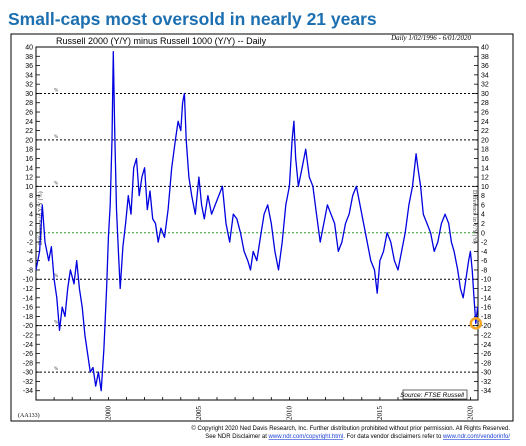 This screenshot has width=526, height=446. I want to click on date-range: Daily 1/02/1996 - 6/01/2020, so click(430, 38).